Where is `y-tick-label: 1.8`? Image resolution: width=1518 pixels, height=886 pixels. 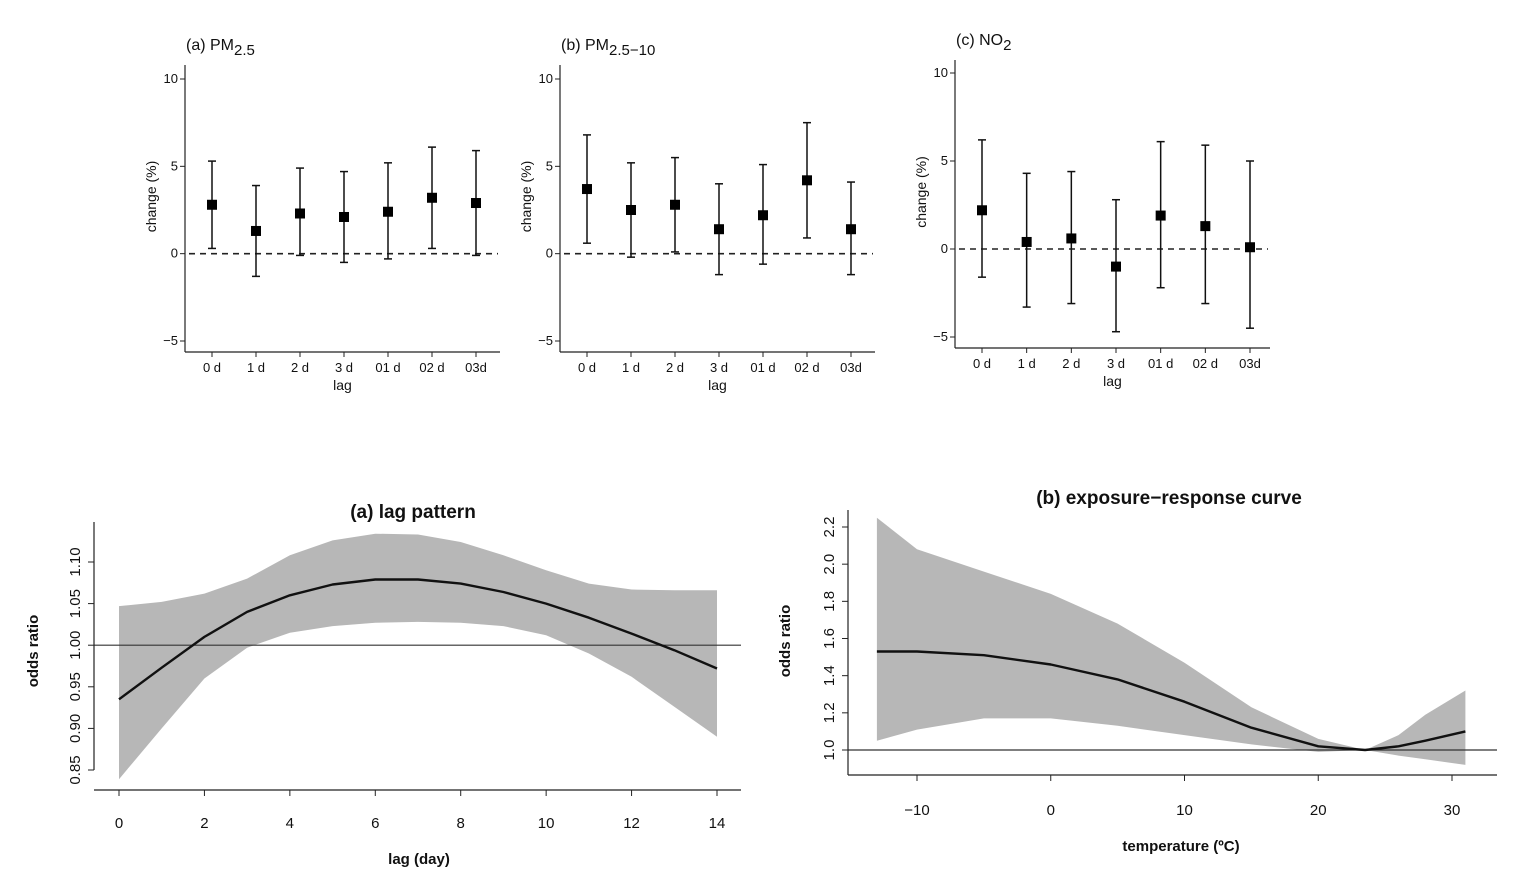 y-tick-label: 1.8 is located at coordinates (829, 601).